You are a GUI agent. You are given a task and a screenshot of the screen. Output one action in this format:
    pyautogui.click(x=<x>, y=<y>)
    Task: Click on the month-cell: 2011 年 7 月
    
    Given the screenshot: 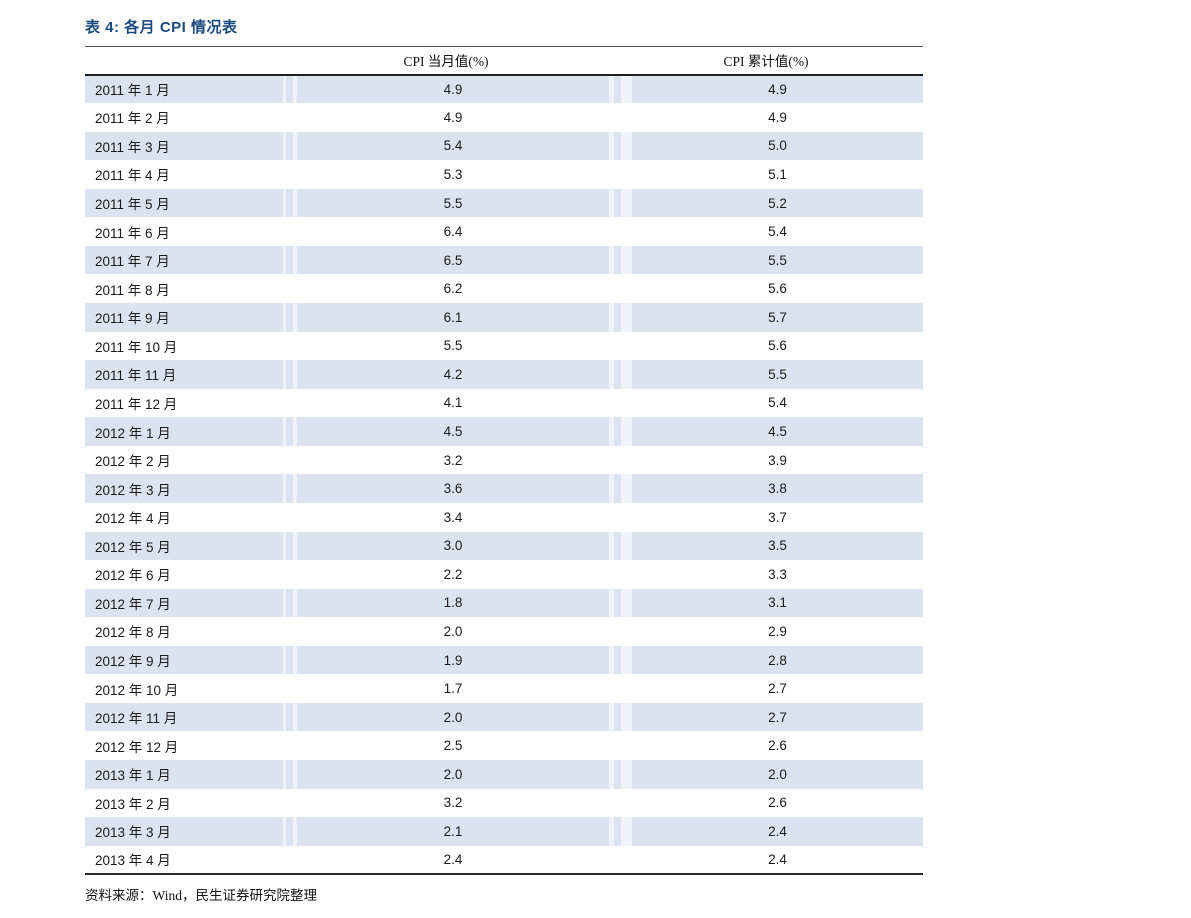 What is the action you would take?
    pyautogui.click(x=132, y=262)
    